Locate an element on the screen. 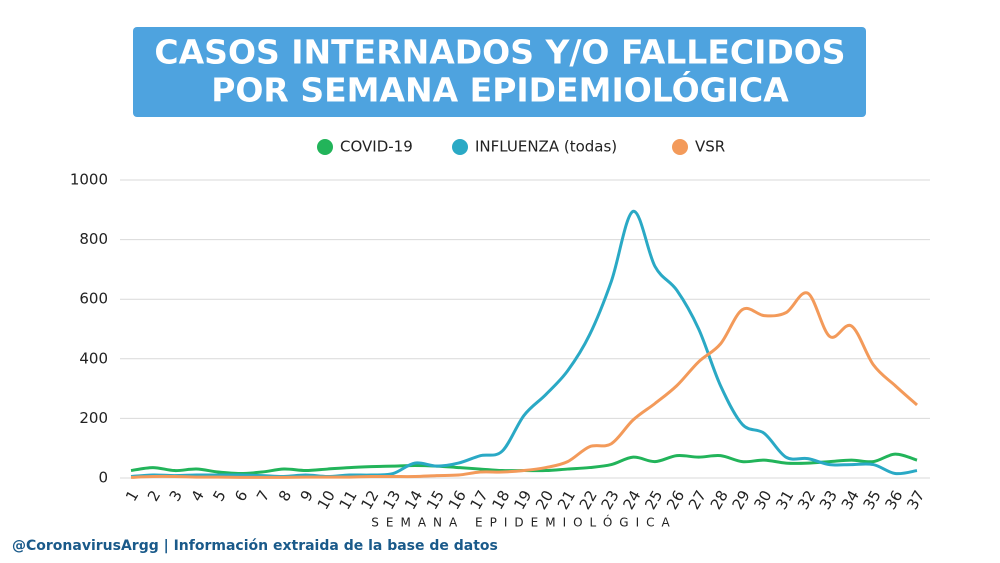  x-tick-label: 12 is located at coordinates (369, 500).